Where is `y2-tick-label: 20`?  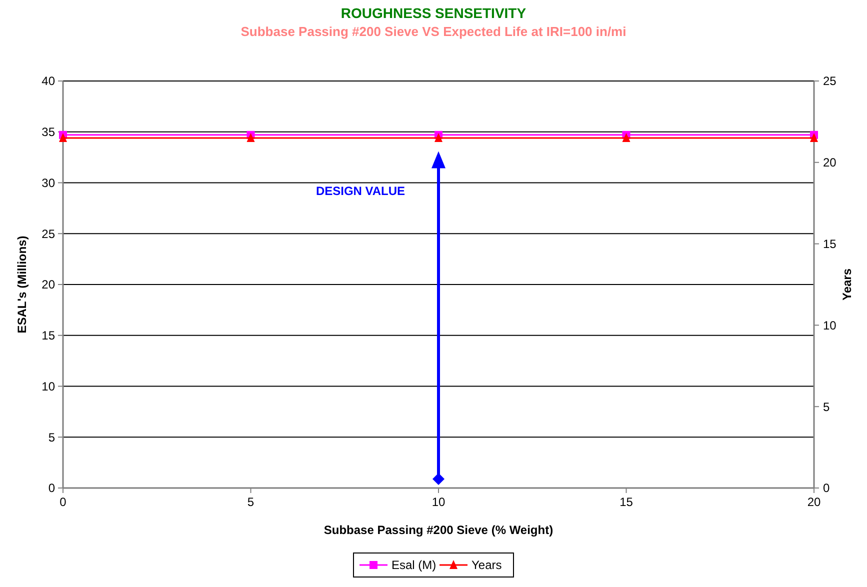 y2-tick-label: 20 is located at coordinates (830, 163).